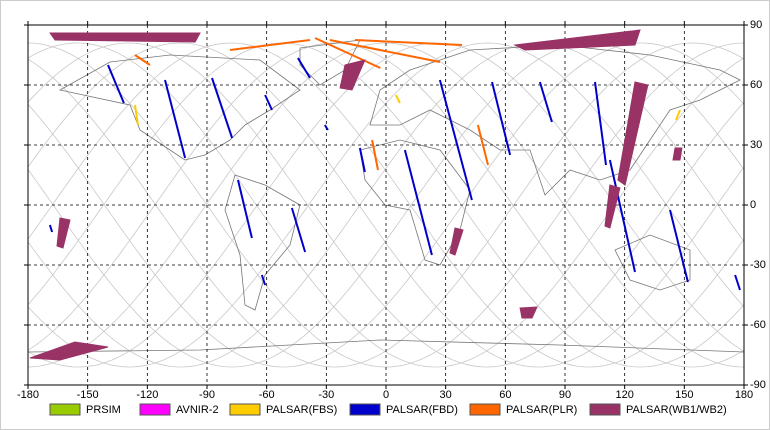  What do you see at coordinates (541, 410) in the screenshot?
I see `legend-label: PALSAR(PLR)` at bounding box center [541, 410].